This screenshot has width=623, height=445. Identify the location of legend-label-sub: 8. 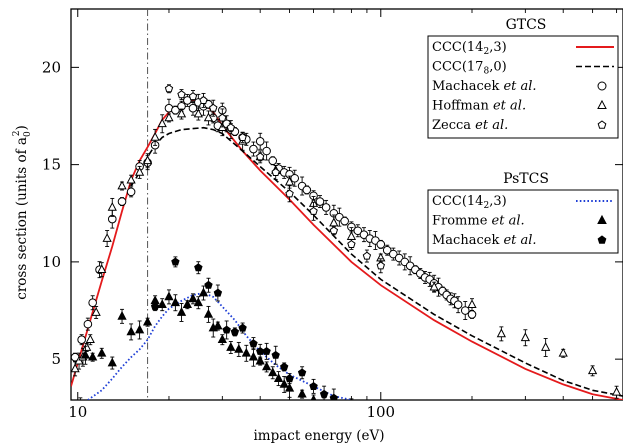
(486, 72).